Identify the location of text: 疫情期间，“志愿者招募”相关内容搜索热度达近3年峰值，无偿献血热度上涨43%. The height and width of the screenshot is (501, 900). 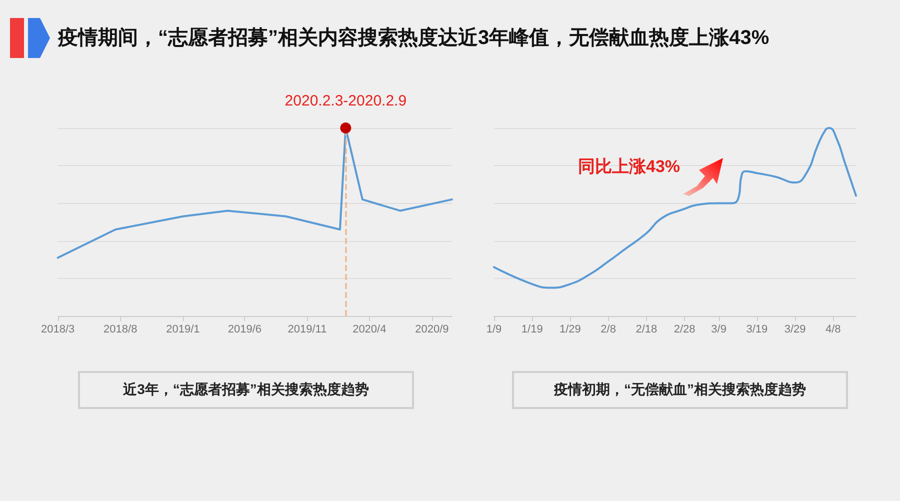
(414, 38).